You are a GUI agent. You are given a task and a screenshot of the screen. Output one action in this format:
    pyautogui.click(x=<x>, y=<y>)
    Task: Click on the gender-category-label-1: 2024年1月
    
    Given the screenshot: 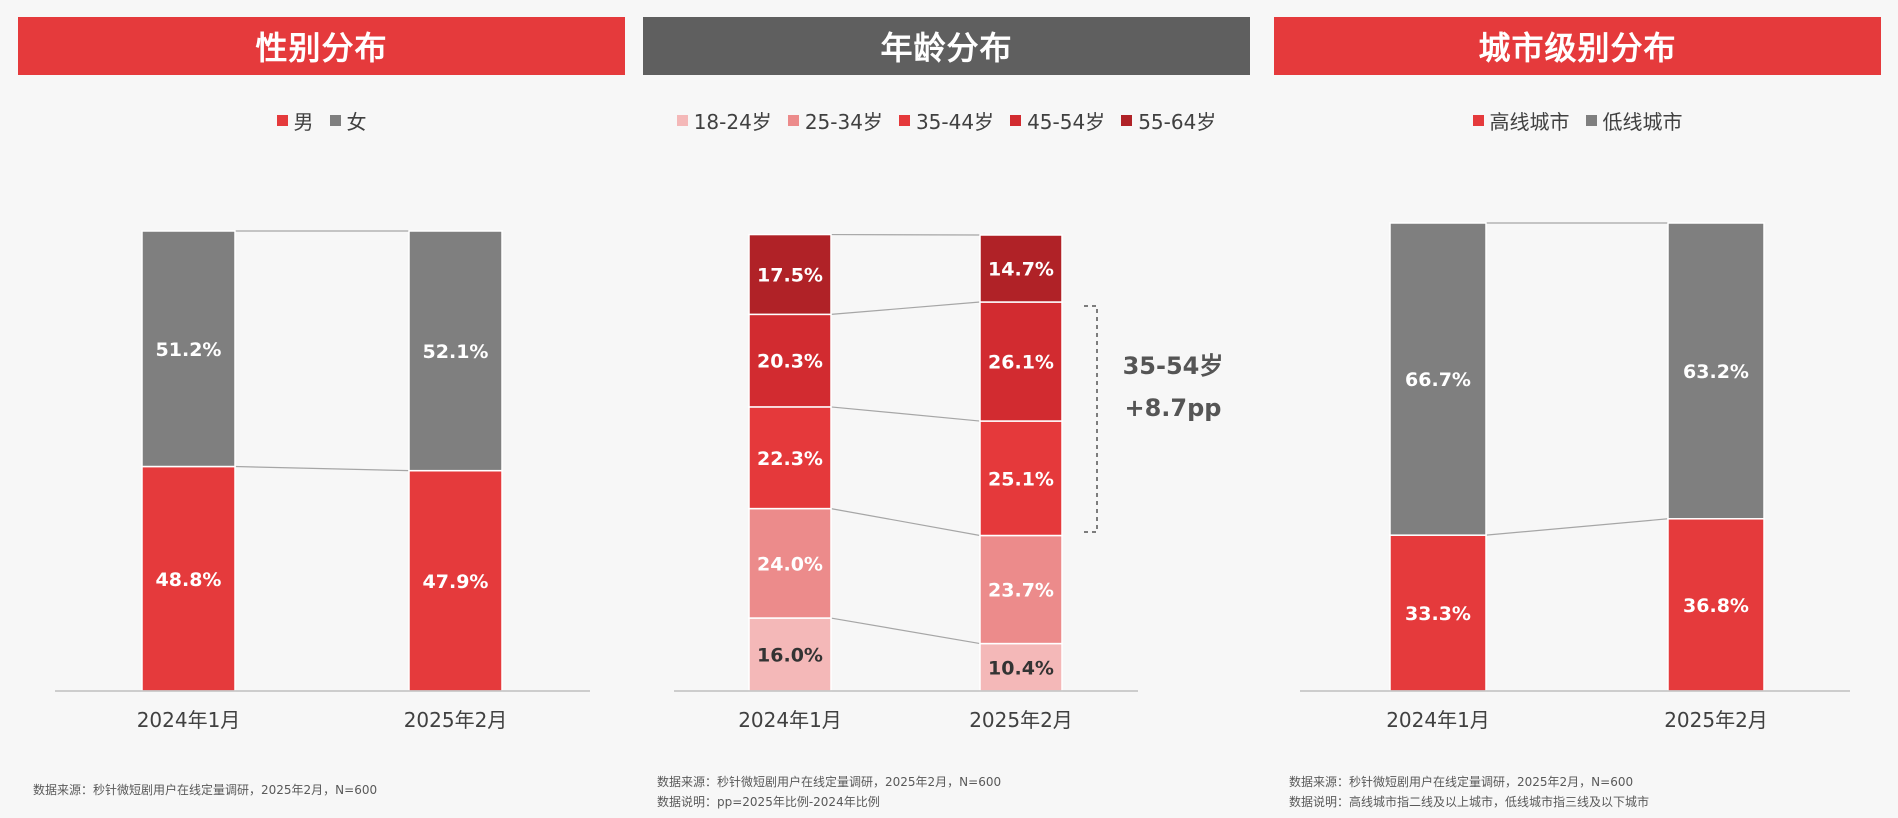 What is the action you would take?
    pyautogui.click(x=189, y=720)
    